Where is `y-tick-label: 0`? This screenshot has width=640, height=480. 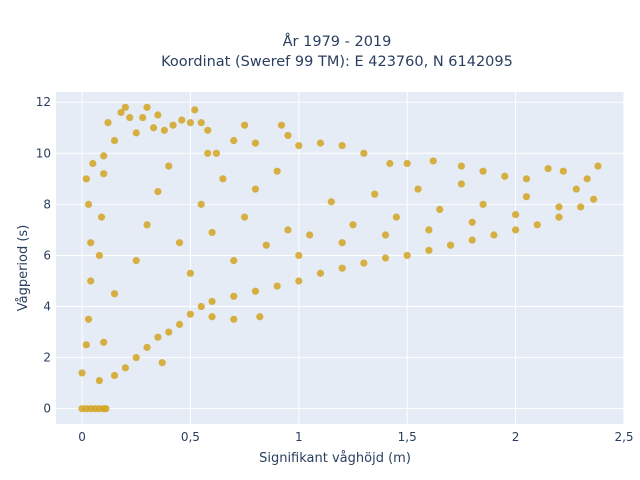
y-tick-label: 0 is located at coordinates (47, 409).